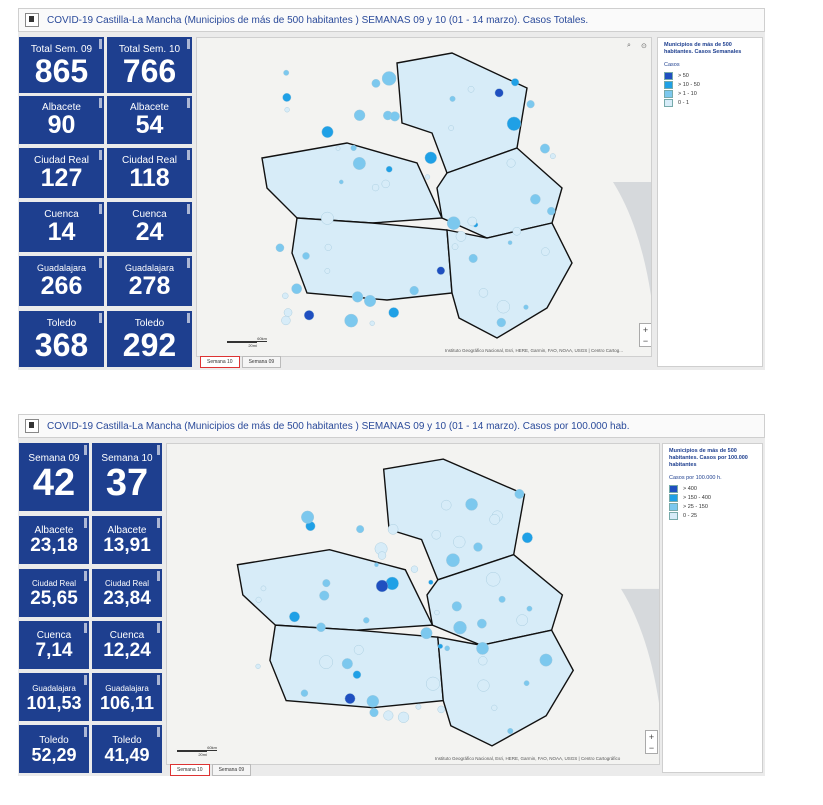  Describe the element at coordinates (357, 666) in the screenshot. I see `province-ciudad-real` at that location.